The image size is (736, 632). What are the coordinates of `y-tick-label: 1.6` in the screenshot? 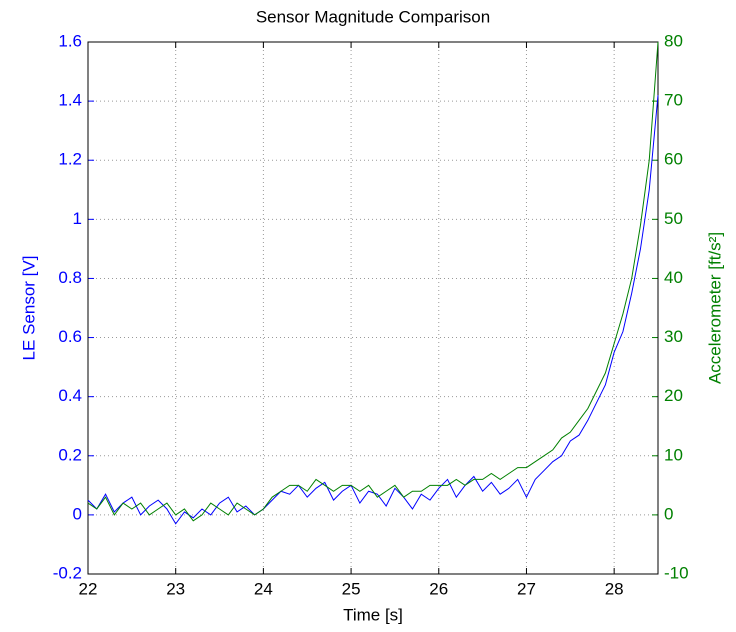 It's located at (70, 40).